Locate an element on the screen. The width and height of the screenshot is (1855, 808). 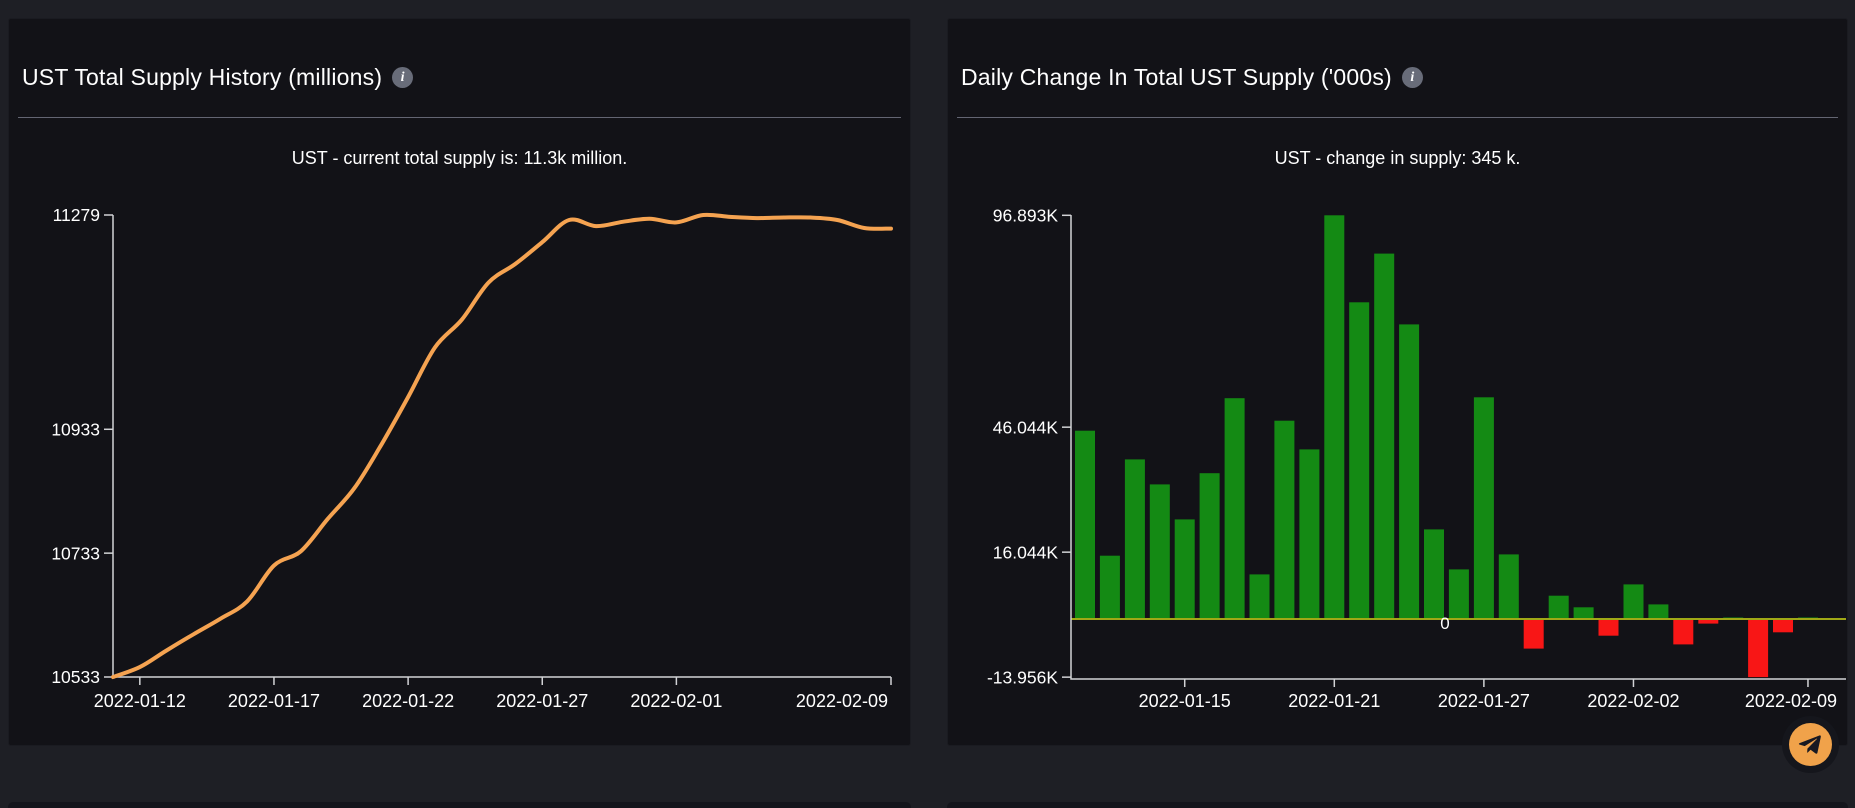
chart-subtitle: UST - change in supply: 345 k. is located at coordinates (1397, 158).